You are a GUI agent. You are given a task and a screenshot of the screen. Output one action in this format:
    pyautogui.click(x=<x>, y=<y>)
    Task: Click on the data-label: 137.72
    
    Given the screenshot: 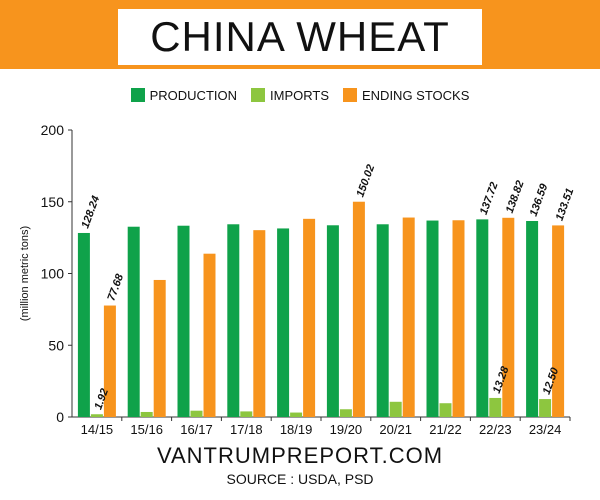 What is the action you would take?
    pyautogui.click(x=489, y=199)
    